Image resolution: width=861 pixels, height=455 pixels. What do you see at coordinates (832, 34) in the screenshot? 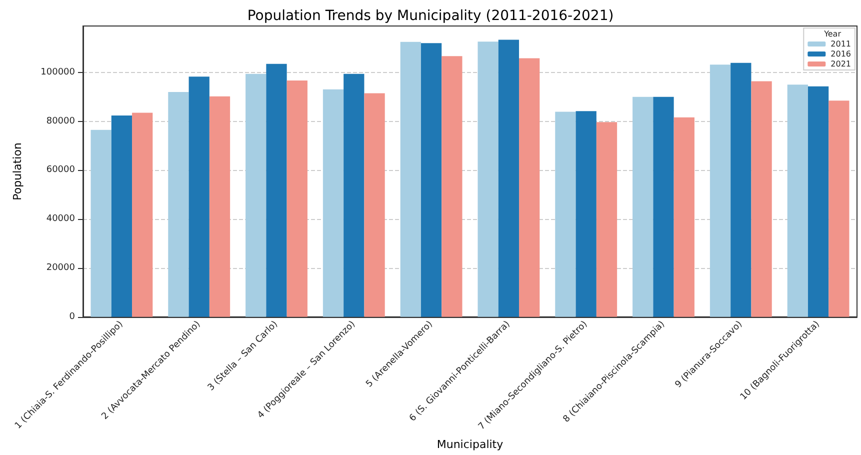
I see `legend-title: Year` at bounding box center [832, 34].